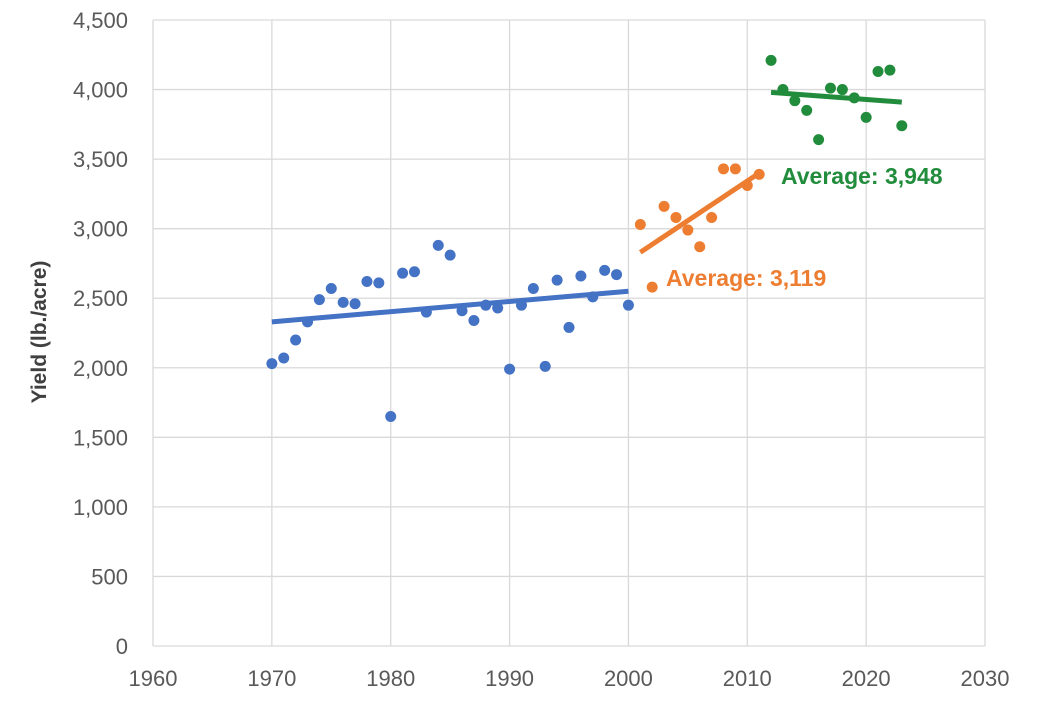  What do you see at coordinates (100, 20) in the screenshot?
I see `y-tick-label: 4,500` at bounding box center [100, 20].